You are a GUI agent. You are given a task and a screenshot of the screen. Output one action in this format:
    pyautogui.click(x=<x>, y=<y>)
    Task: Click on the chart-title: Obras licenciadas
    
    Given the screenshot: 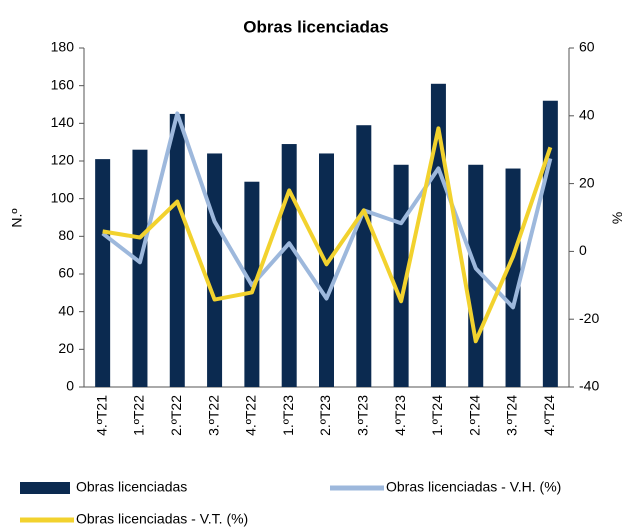 What is the action you would take?
    pyautogui.click(x=316, y=26)
    